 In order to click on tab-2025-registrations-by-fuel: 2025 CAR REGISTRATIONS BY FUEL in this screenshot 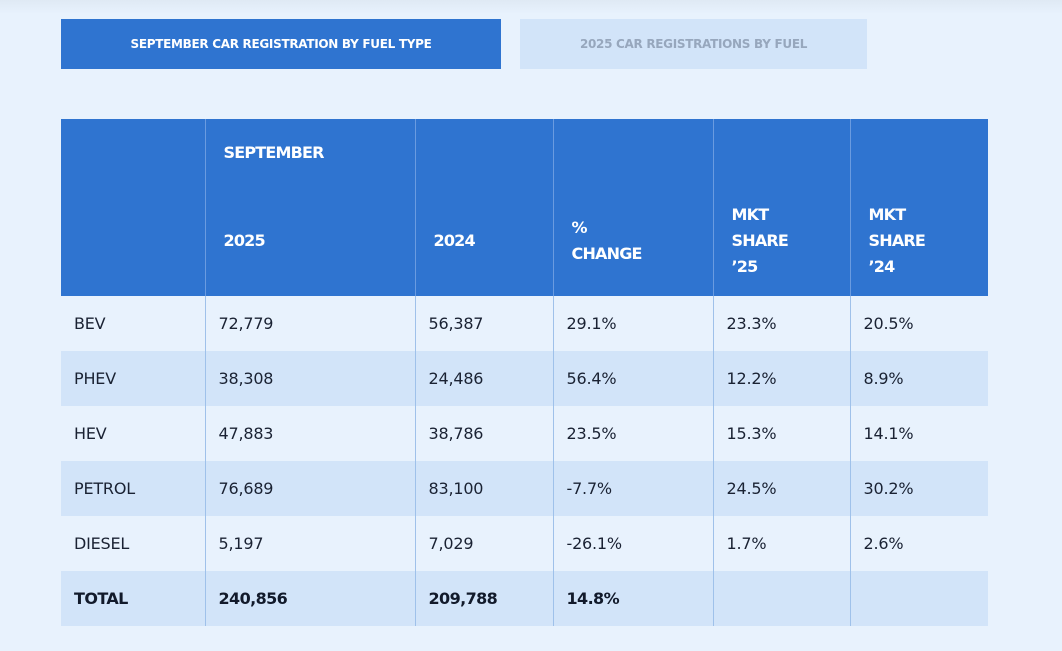, I will do `click(693, 44)`.